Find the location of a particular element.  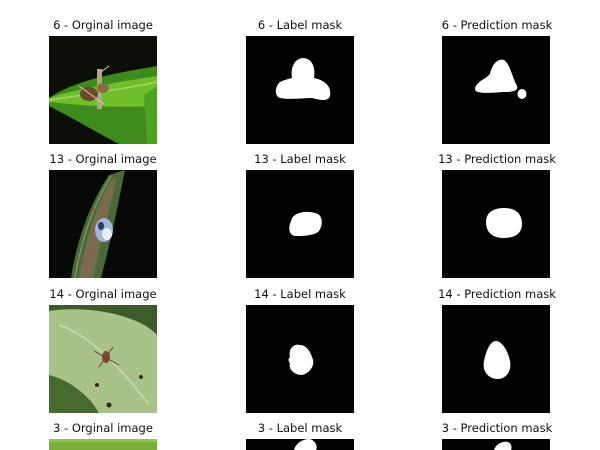

original-image-title: 13 - Orginal image is located at coordinates (103, 159).